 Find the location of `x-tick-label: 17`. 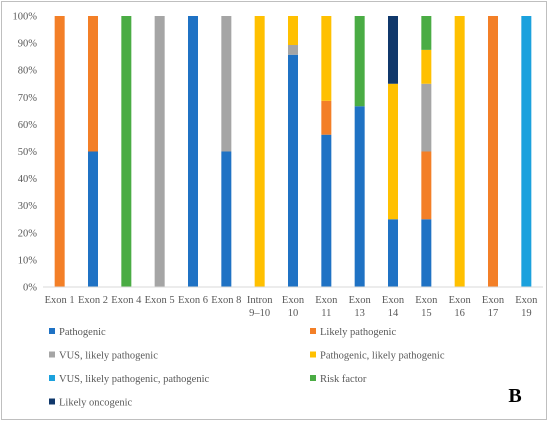

x-tick-label: 17 is located at coordinates (493, 313).